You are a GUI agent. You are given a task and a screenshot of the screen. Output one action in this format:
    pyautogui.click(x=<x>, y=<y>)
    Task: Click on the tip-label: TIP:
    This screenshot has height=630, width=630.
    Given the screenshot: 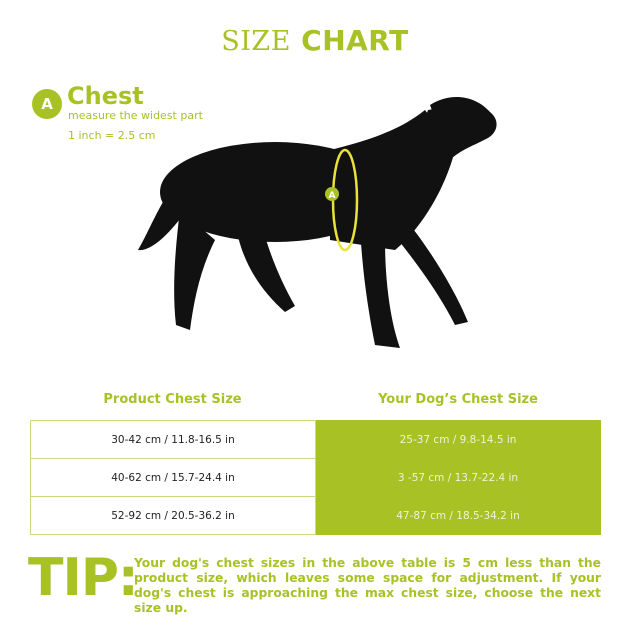 What is the action you would take?
    pyautogui.click(x=83, y=578)
    